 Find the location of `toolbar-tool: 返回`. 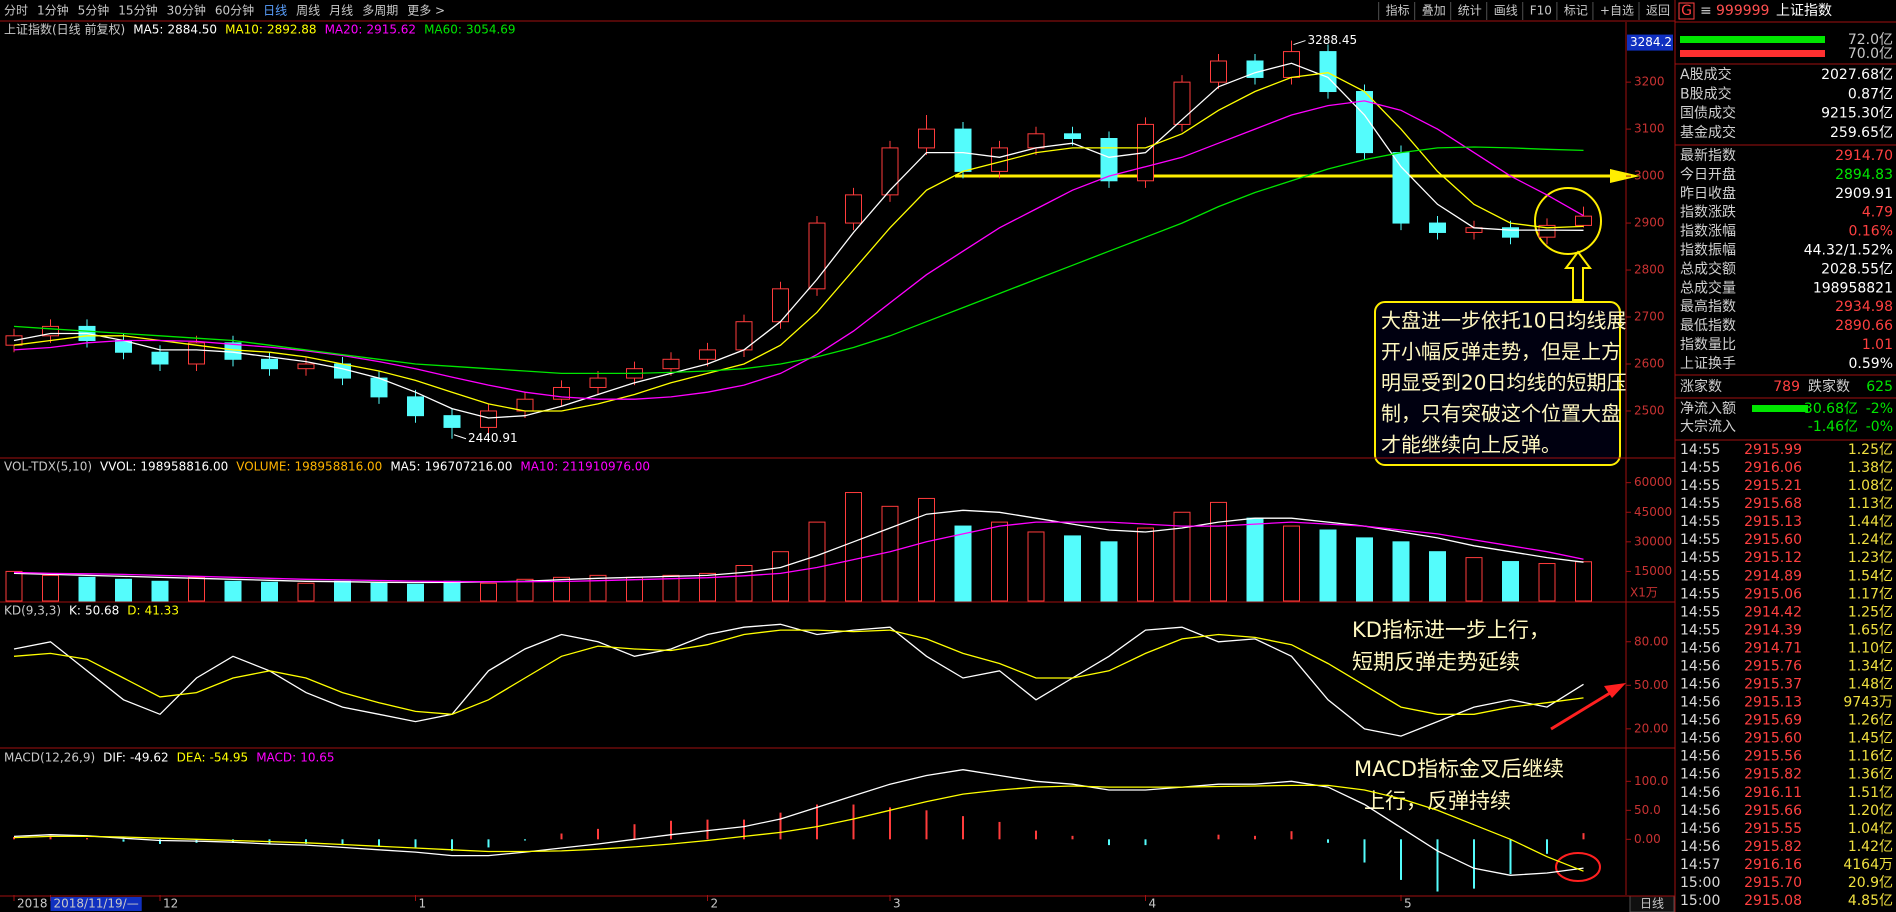

toolbar-tool: 返回 is located at coordinates (1658, 11).